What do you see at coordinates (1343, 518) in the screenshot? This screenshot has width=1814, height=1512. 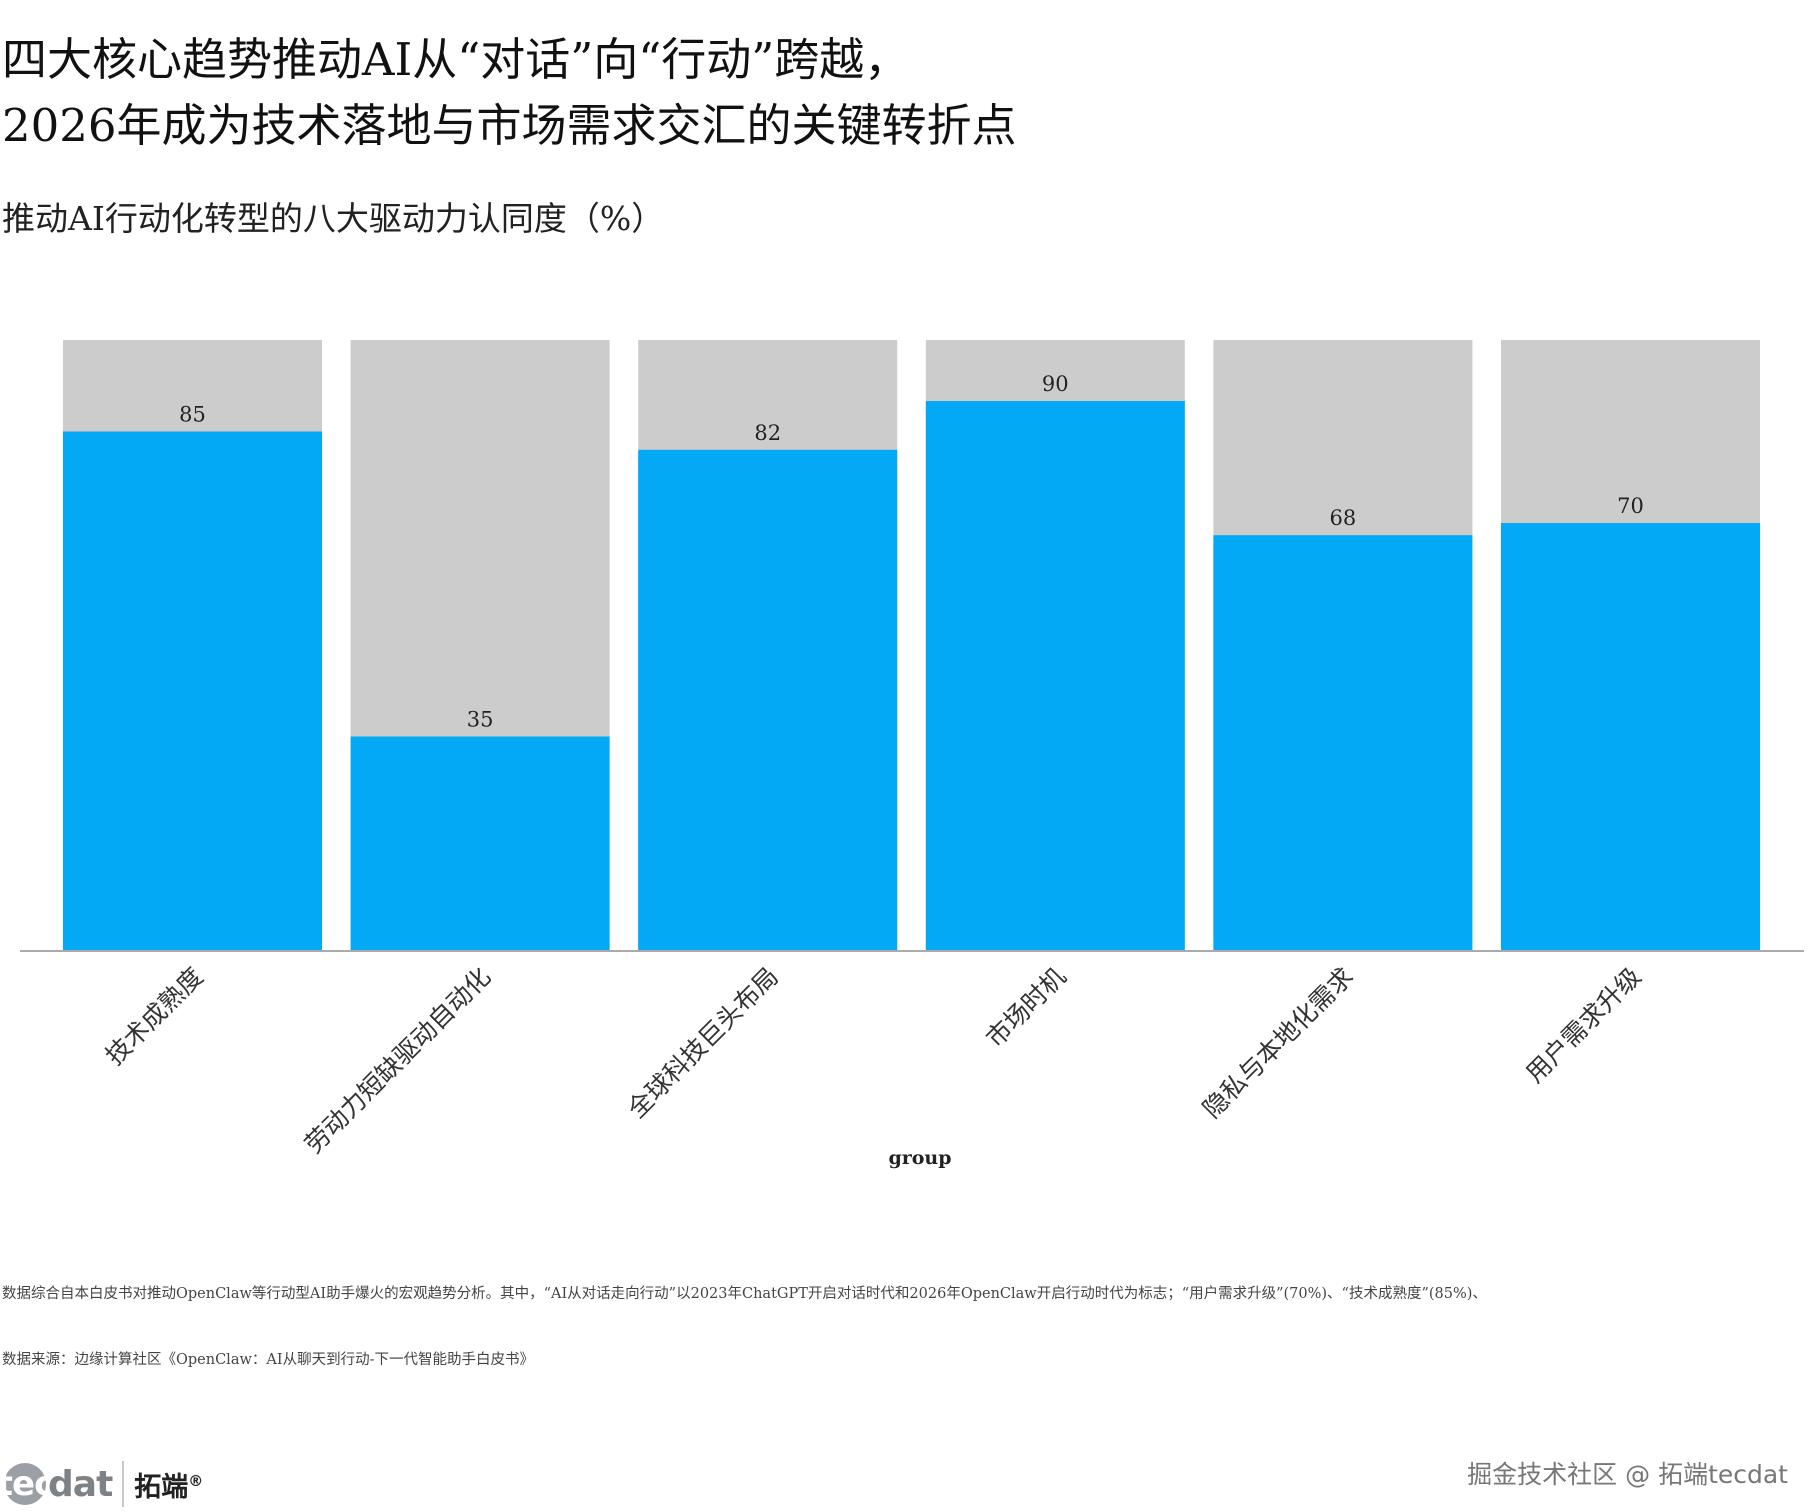 I see `bar-value-label: 68` at bounding box center [1343, 518].